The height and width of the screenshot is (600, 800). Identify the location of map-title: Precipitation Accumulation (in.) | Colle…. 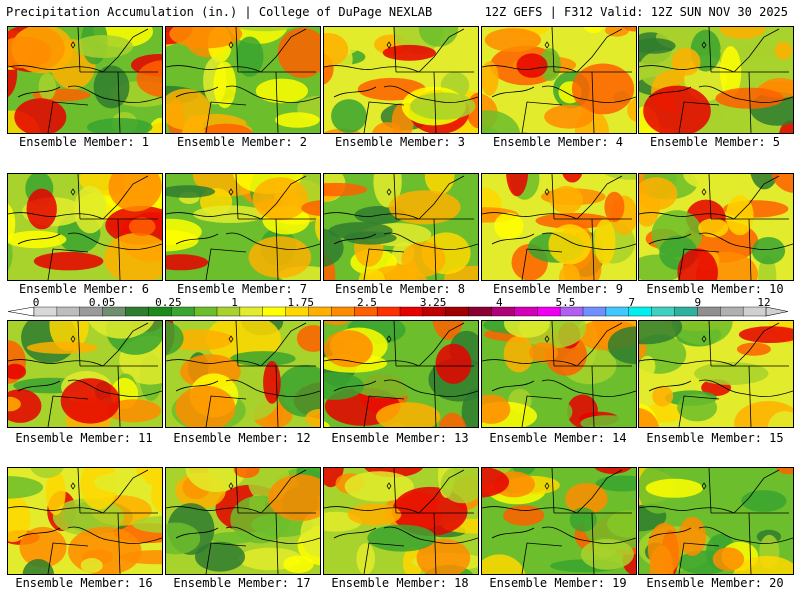
(219, 12).